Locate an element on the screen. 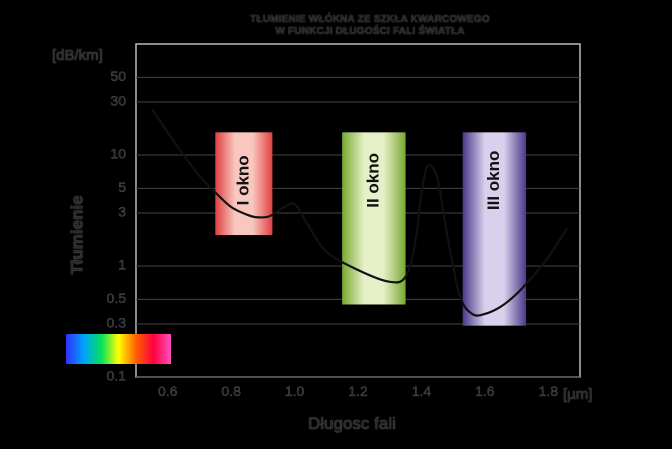 This screenshot has height=449, width=672. x-tick-label: 1.0 is located at coordinates (295, 391).